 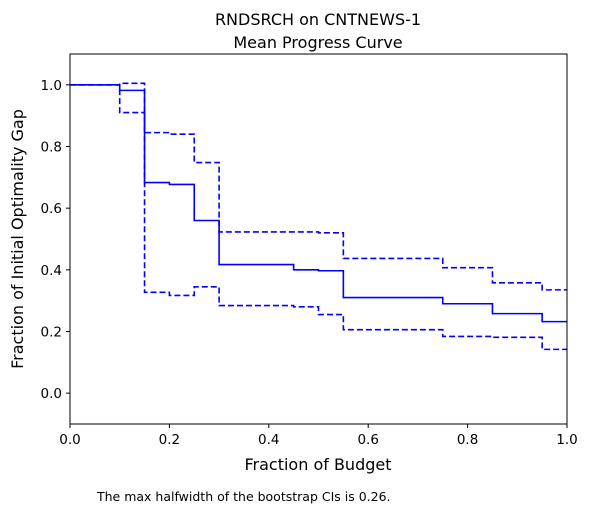 I want to click on x-tick-label: 0.0, so click(x=69, y=440).